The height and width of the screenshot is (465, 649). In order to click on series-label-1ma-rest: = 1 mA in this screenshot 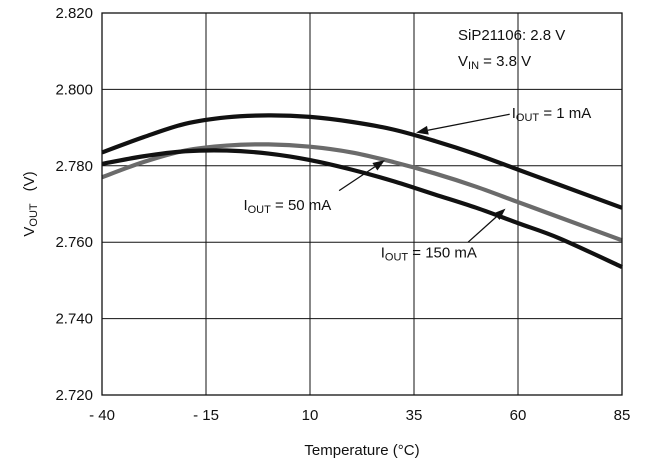, I will do `click(565, 113)`.